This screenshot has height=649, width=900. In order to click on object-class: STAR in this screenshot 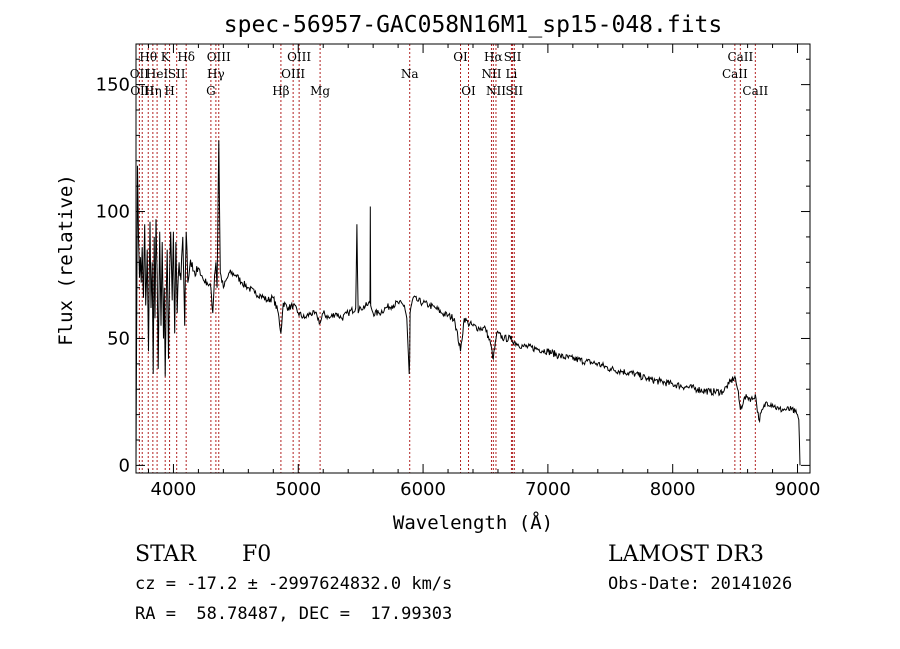, I will do `click(166, 554)`.